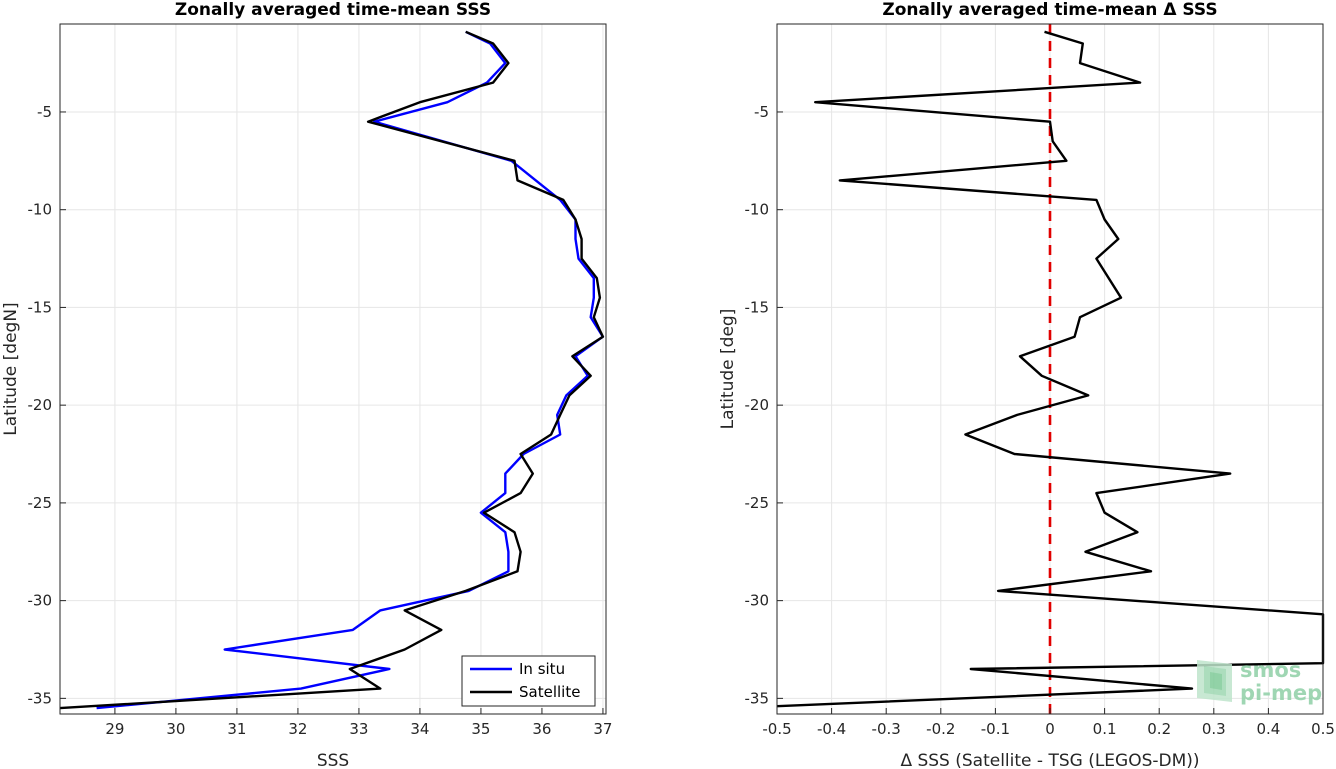 The height and width of the screenshot is (769, 1336). I want to click on x-tick-label: -0.2, so click(940, 729).